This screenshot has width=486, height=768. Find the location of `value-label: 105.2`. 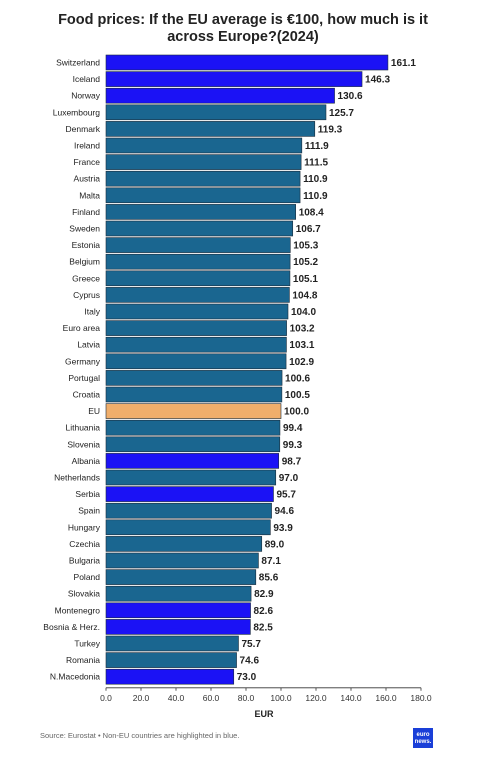

value-label: 105.2 is located at coordinates (305, 262).